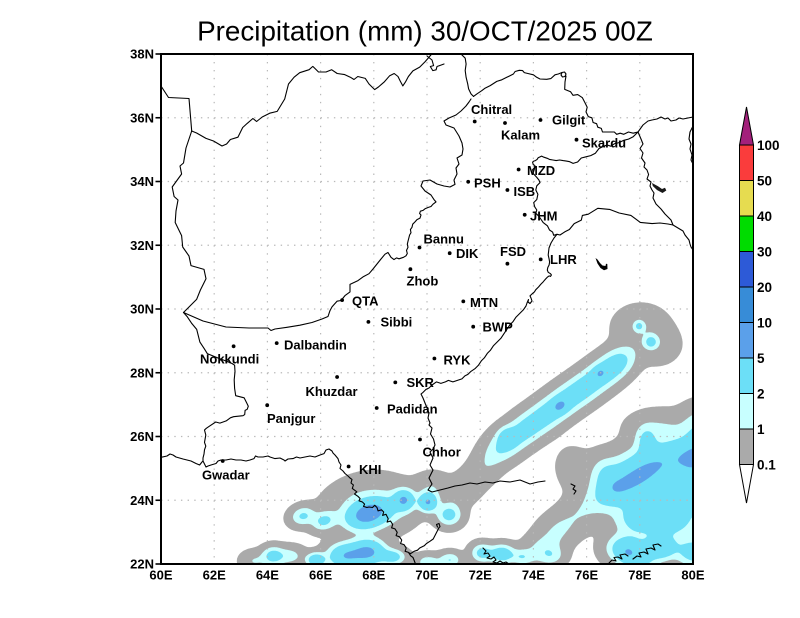  I want to click on svg-text: 62E, so click(214, 575).